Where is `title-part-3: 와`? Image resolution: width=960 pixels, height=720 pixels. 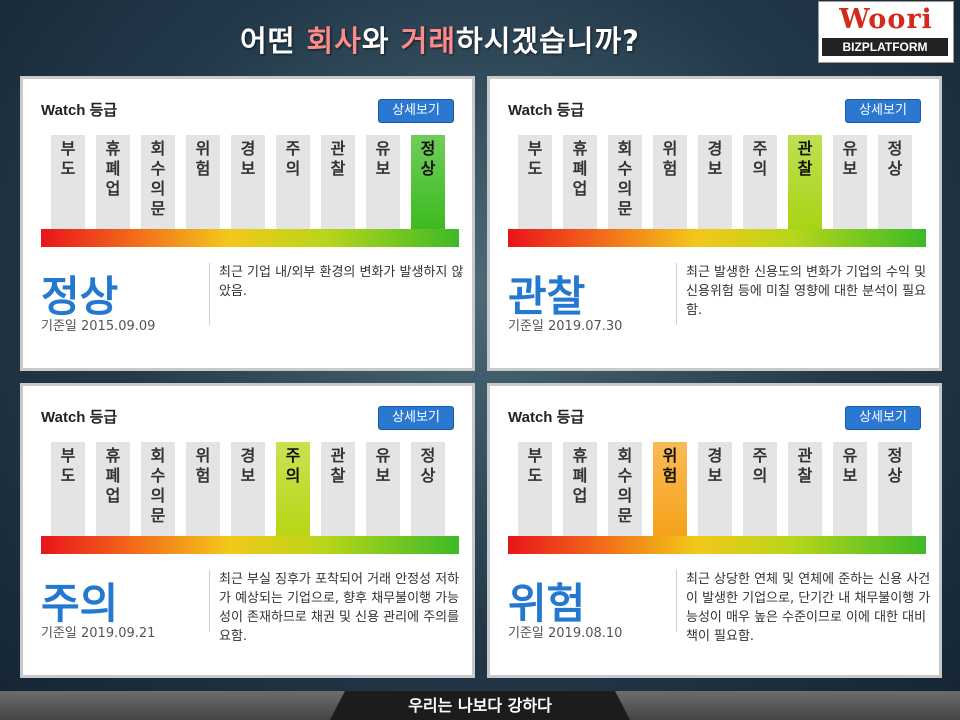 title-part-3: 와 is located at coordinates (381, 41).